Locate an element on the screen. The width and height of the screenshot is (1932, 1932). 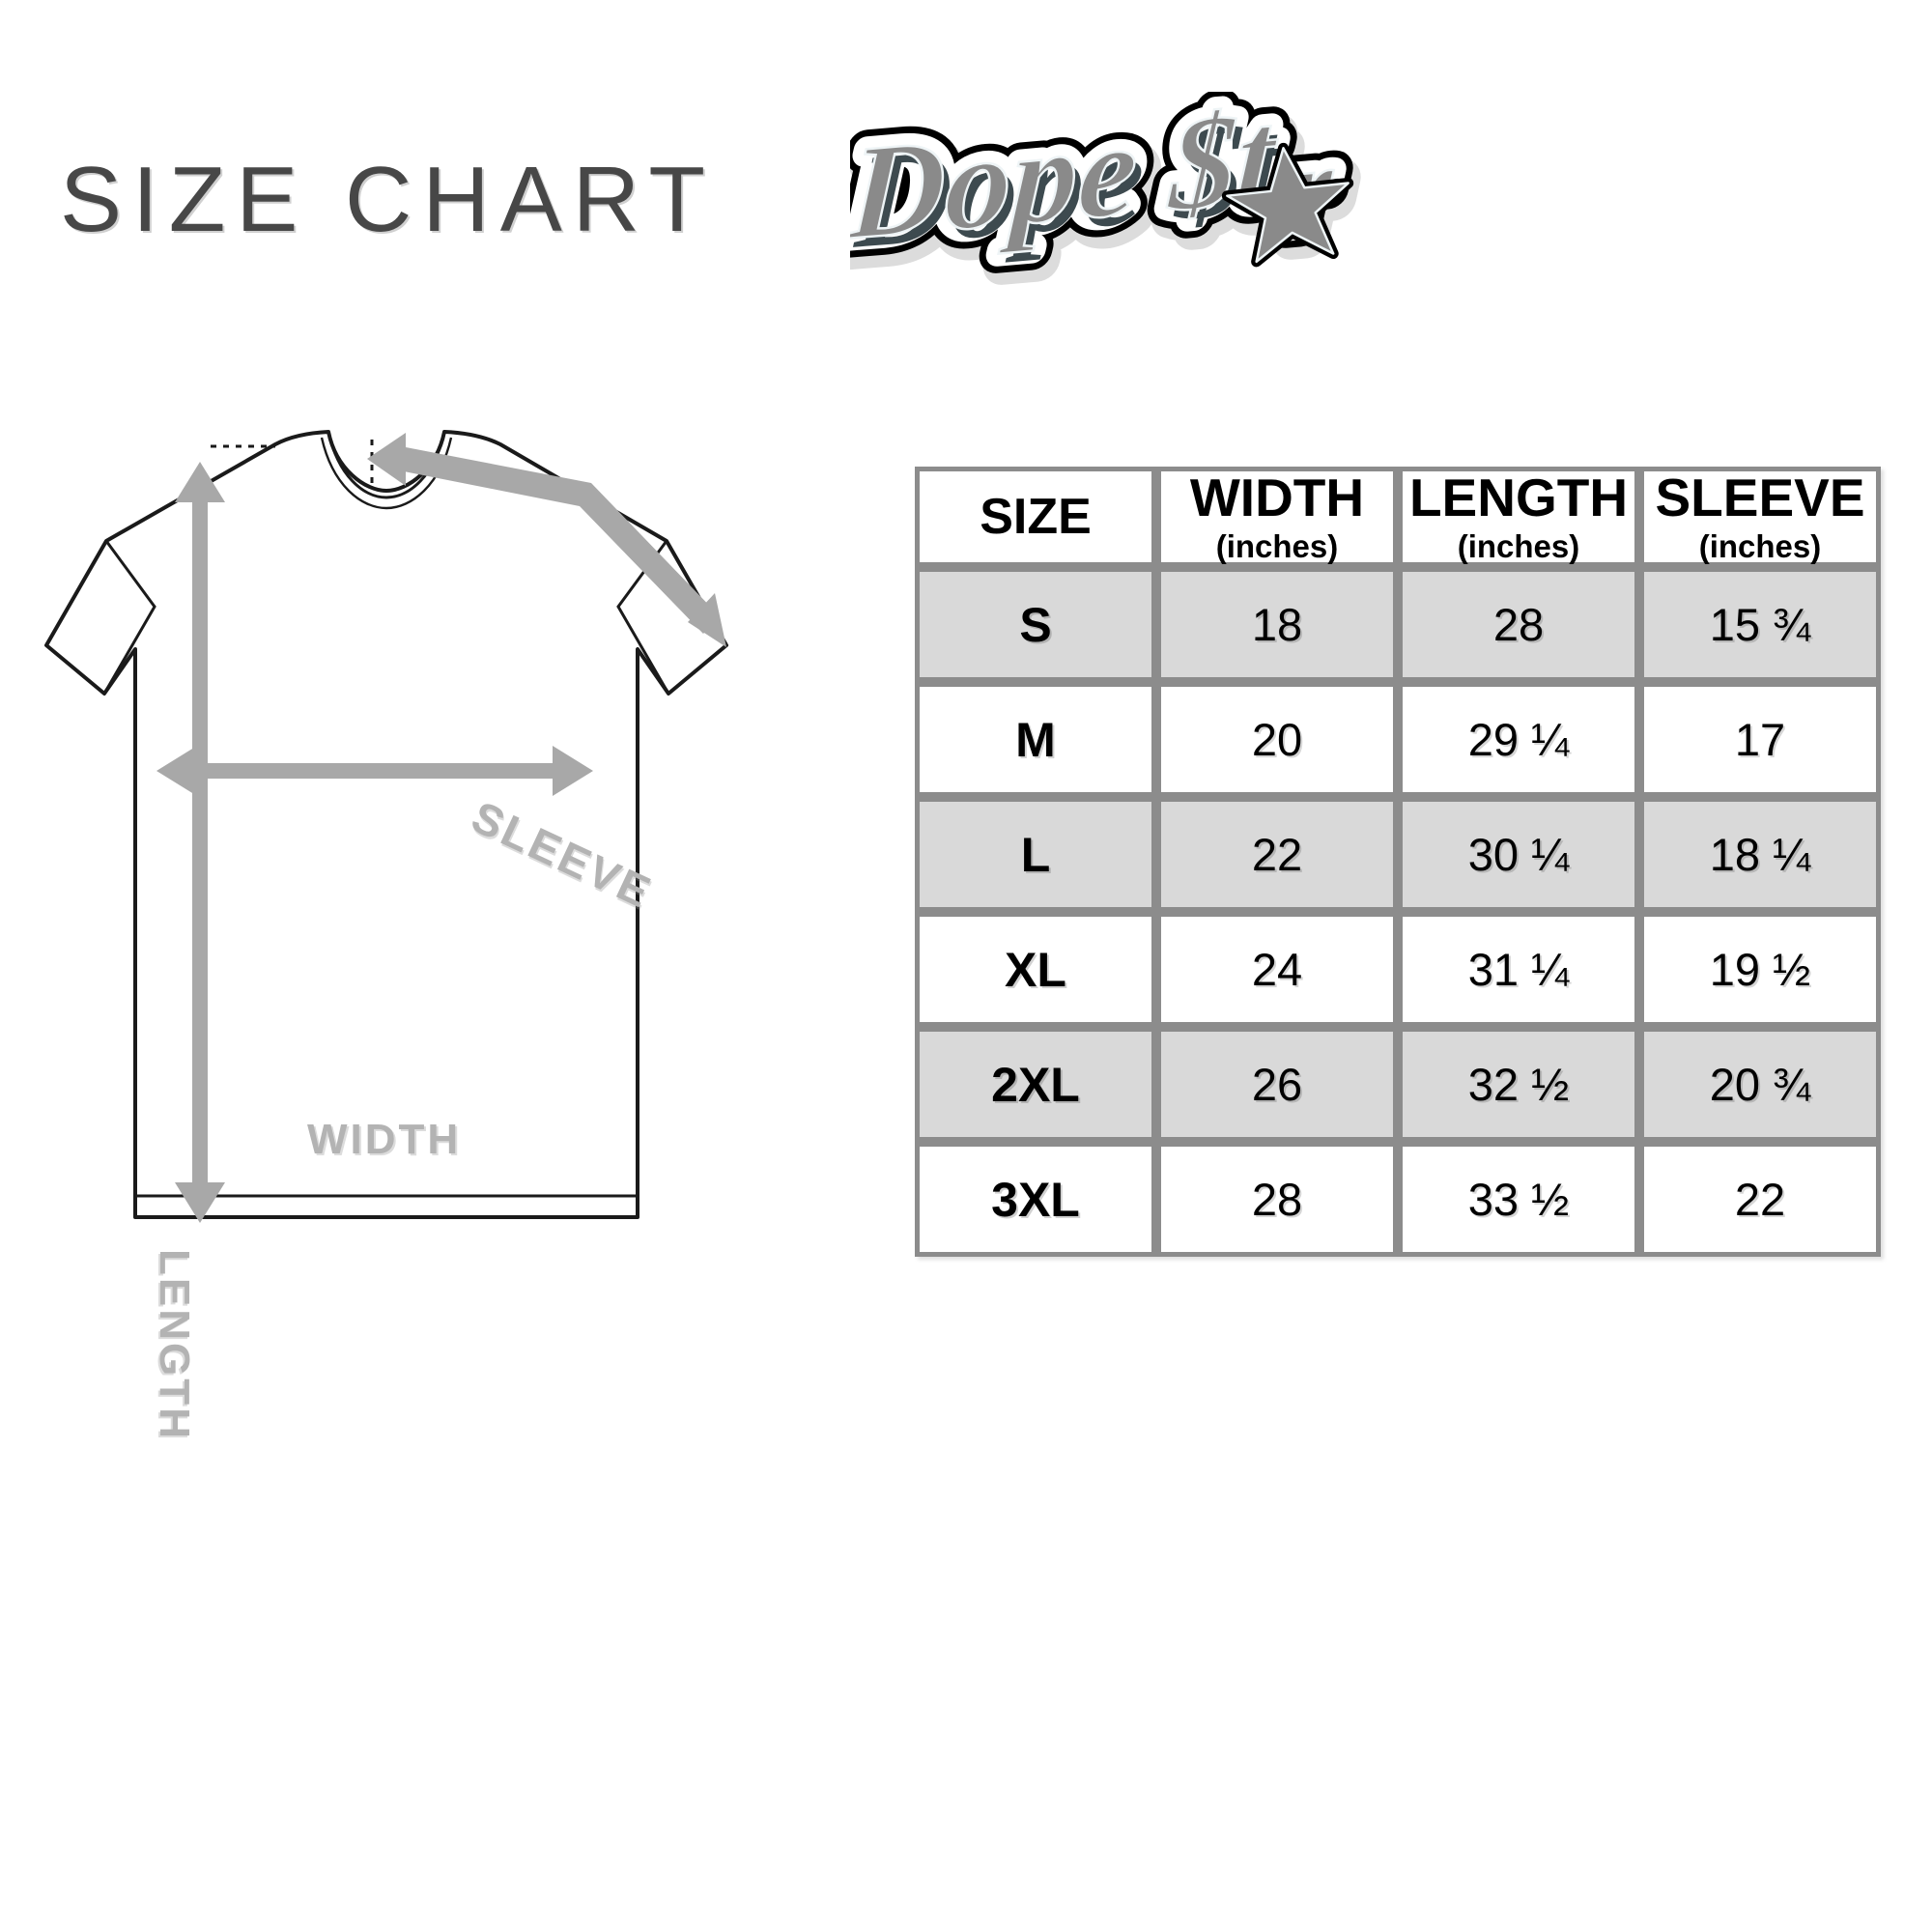
cell-width: 22 is located at coordinates (1277, 854).